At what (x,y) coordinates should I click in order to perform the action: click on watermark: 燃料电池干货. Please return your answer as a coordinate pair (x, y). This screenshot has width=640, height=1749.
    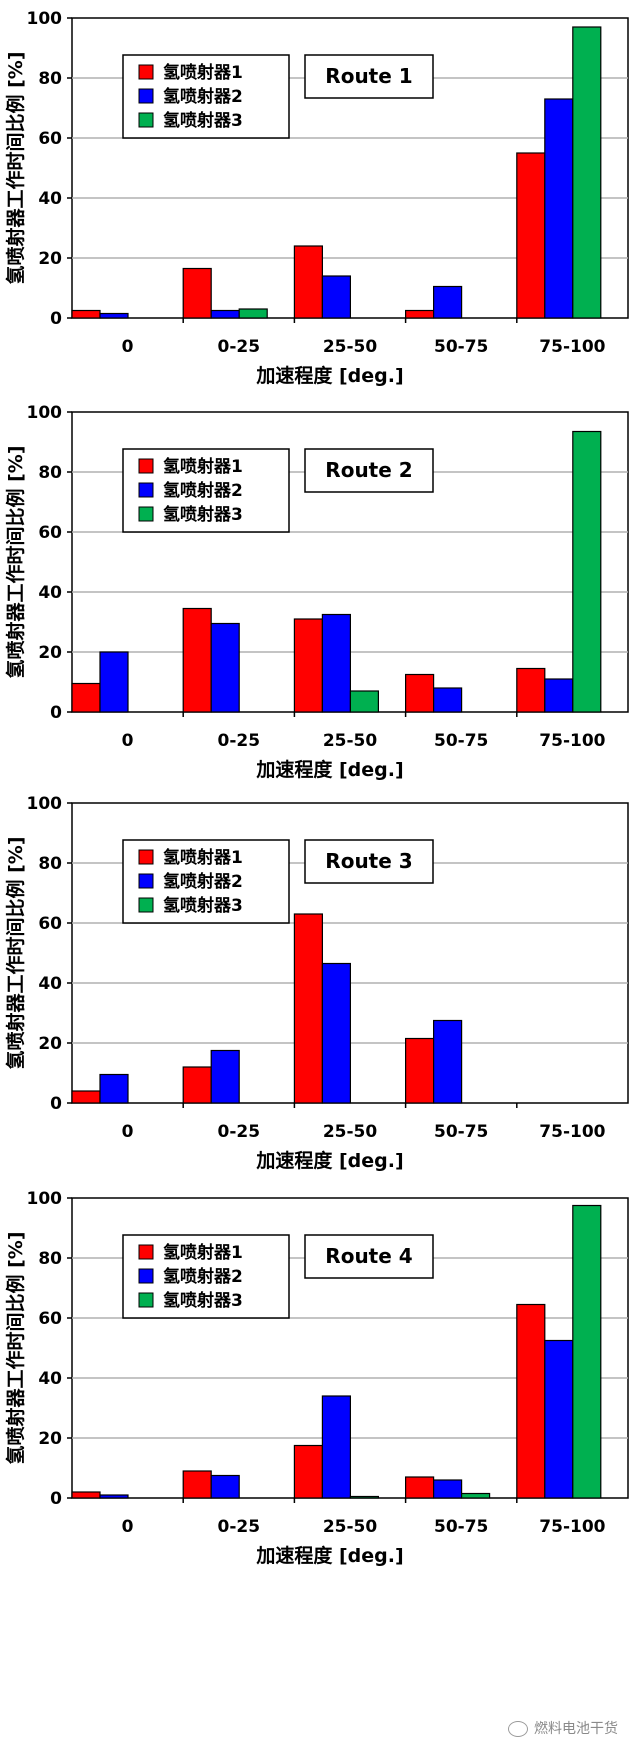
    Looking at the image, I should click on (563, 1728).